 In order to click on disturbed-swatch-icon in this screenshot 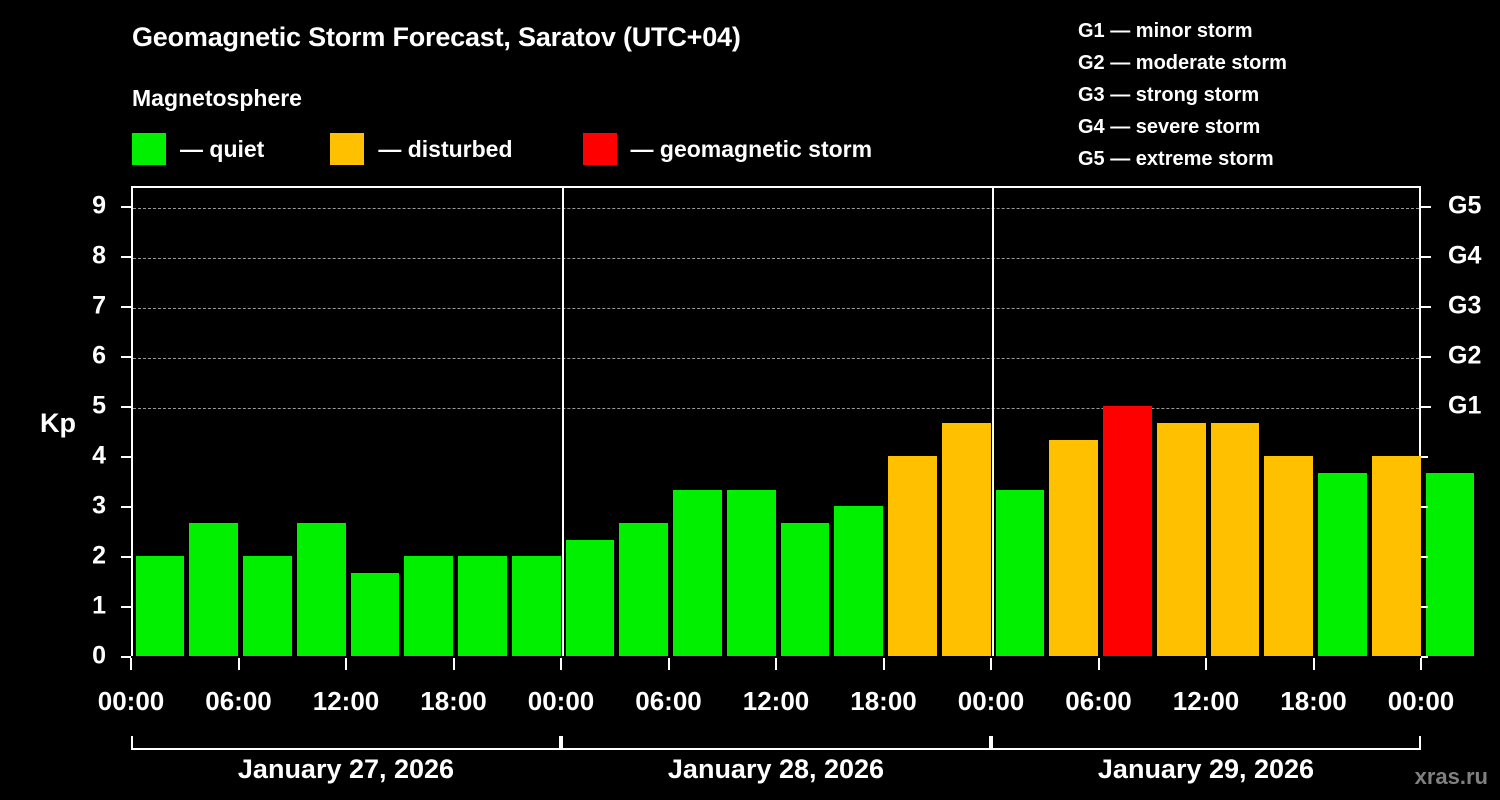, I will do `click(347, 149)`.